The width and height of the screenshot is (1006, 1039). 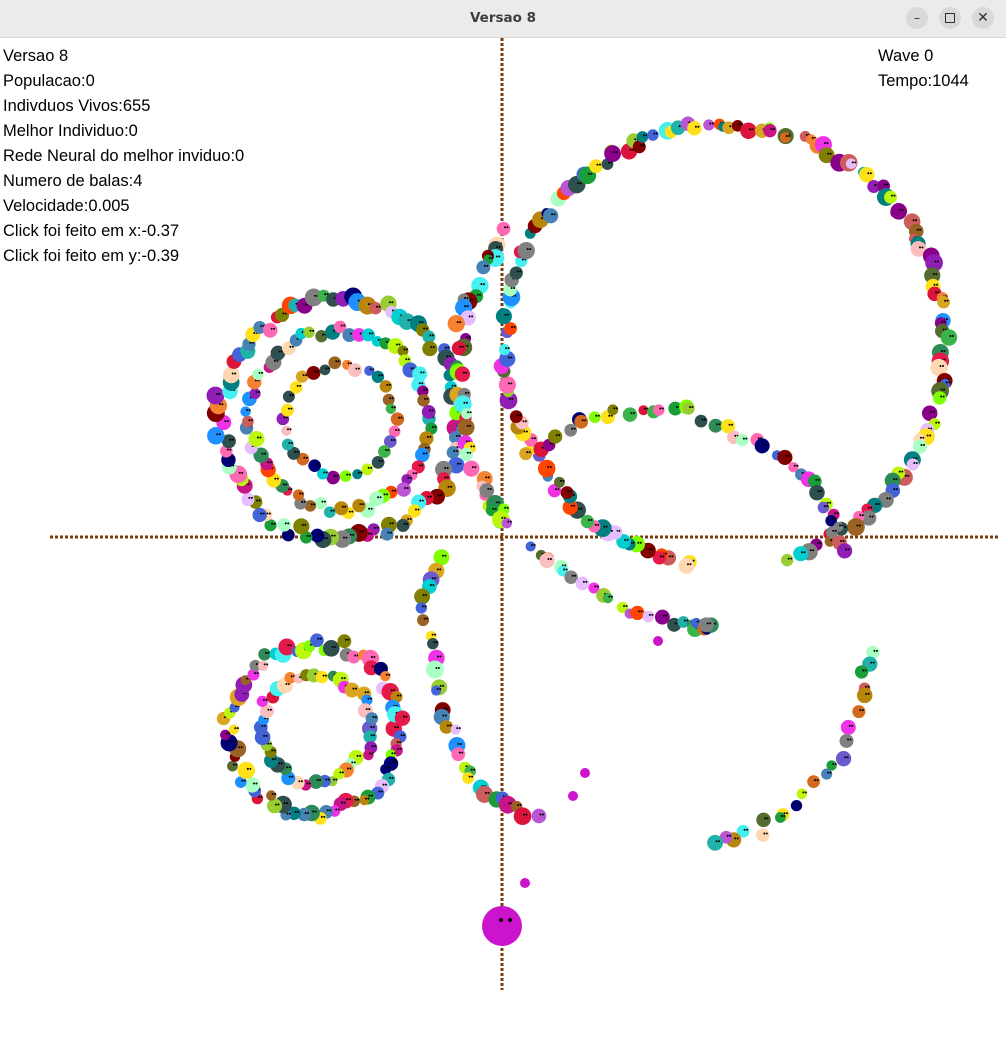 I want to click on close-button: ✕, so click(x=983, y=18).